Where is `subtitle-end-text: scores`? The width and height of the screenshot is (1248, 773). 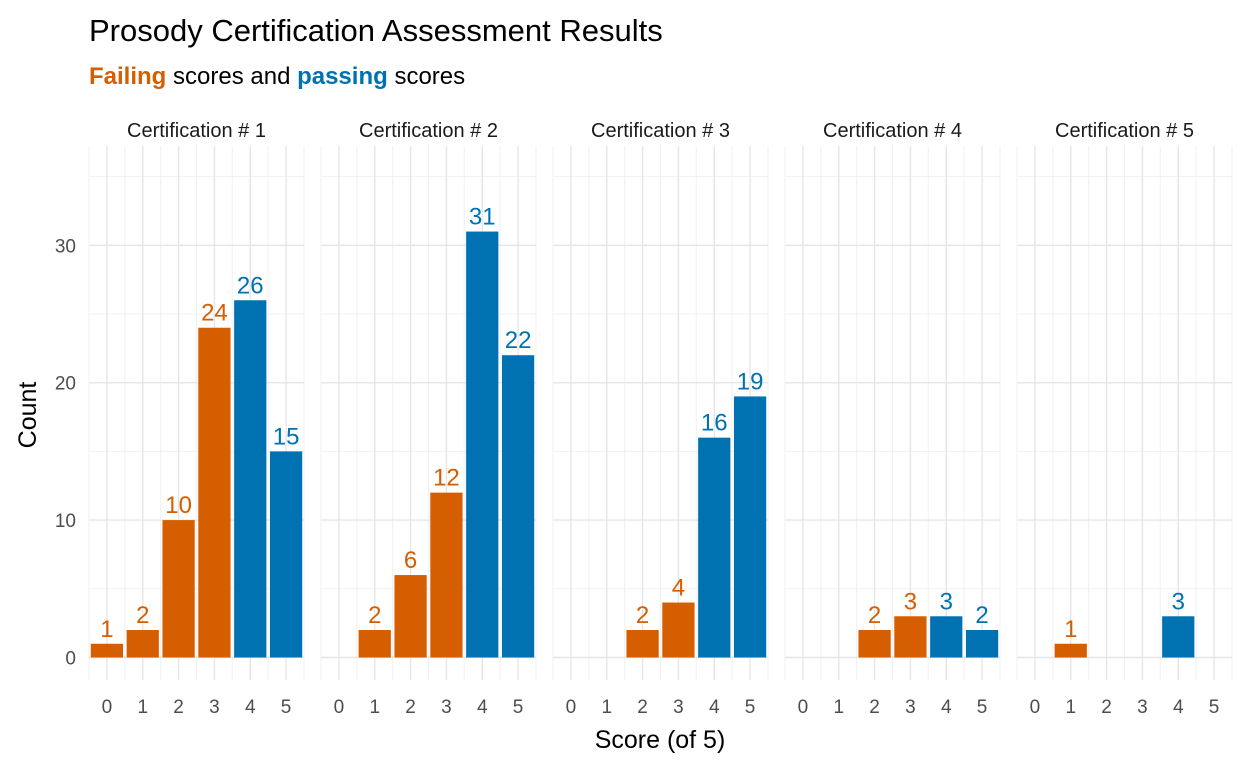 subtitle-end-text: scores is located at coordinates (426, 76).